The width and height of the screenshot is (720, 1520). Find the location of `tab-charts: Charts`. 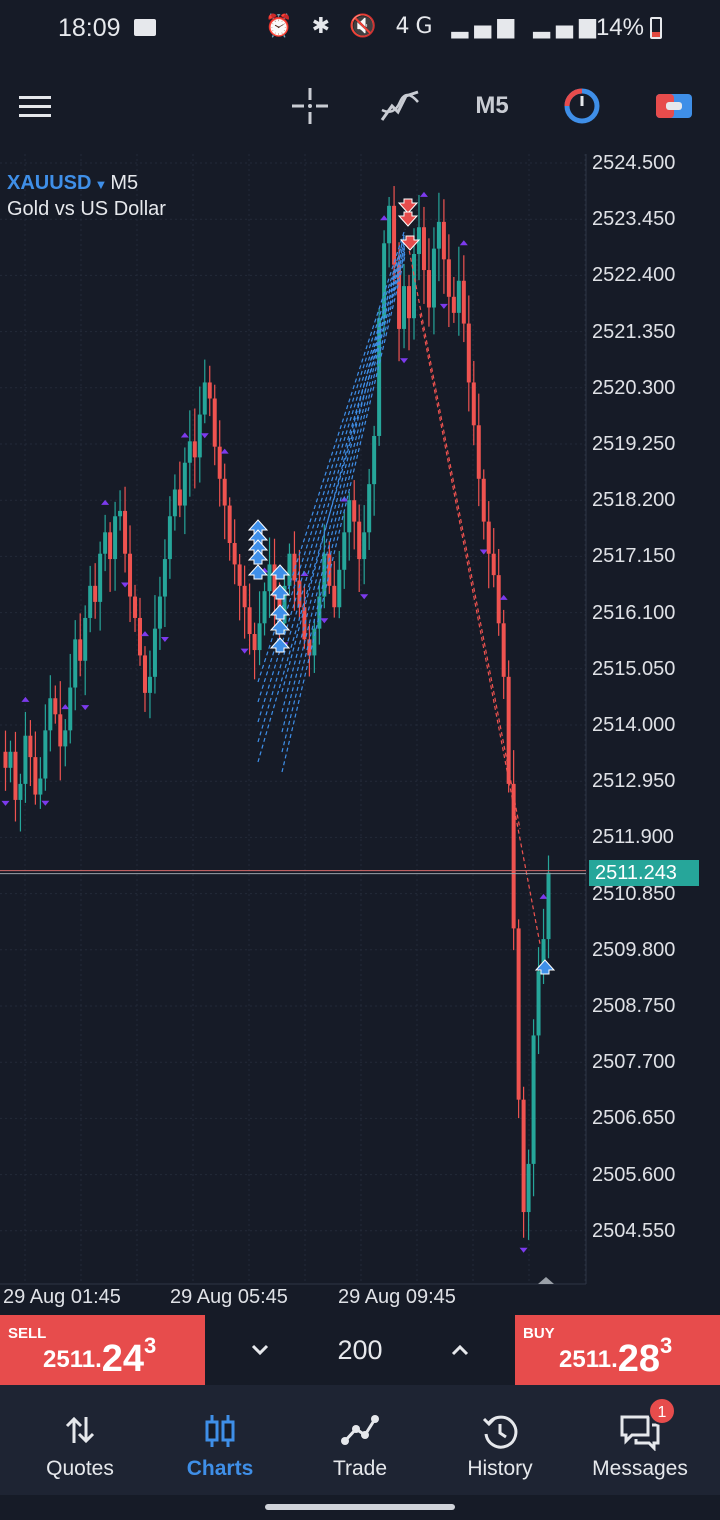

tab-charts: Charts is located at coordinates (220, 1440).